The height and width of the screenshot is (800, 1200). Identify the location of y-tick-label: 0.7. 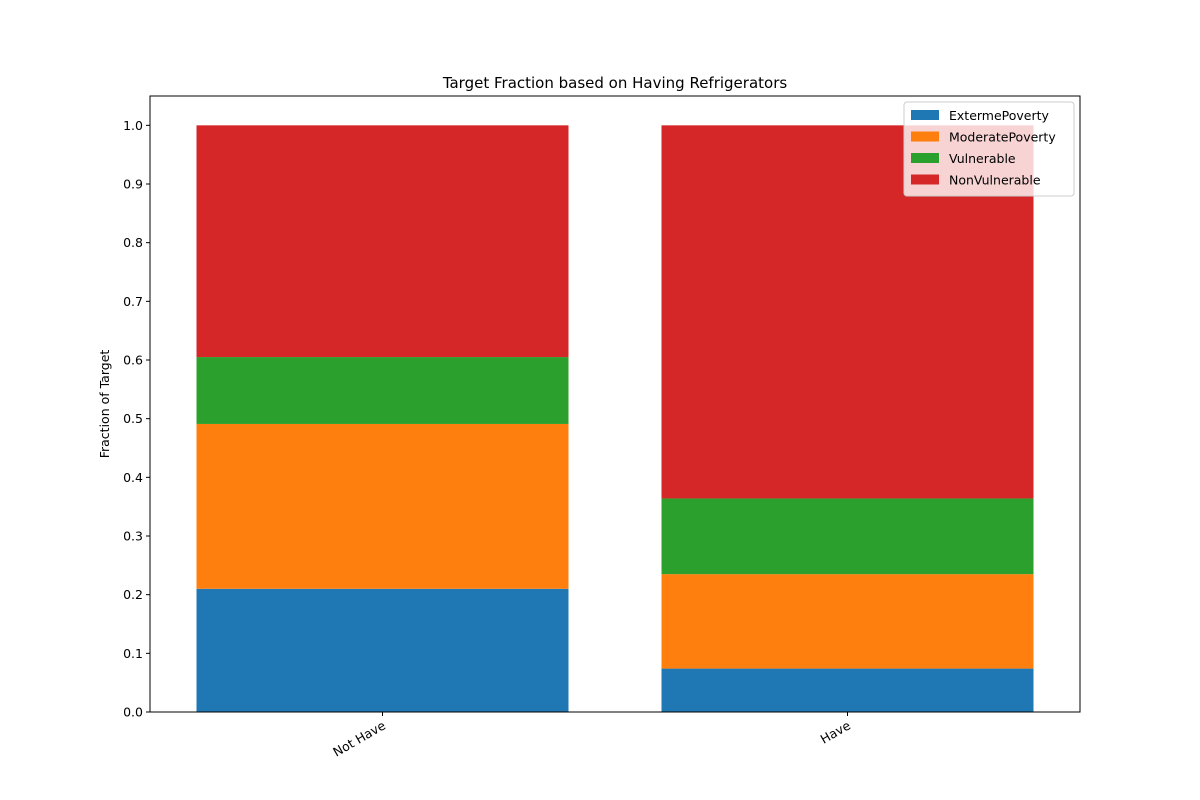
(133, 301).